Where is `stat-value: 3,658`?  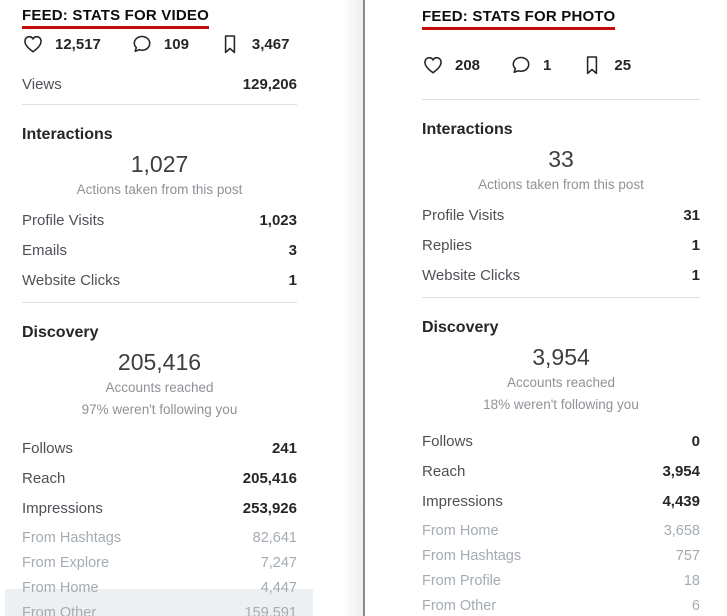 stat-value: 3,658 is located at coordinates (681, 531).